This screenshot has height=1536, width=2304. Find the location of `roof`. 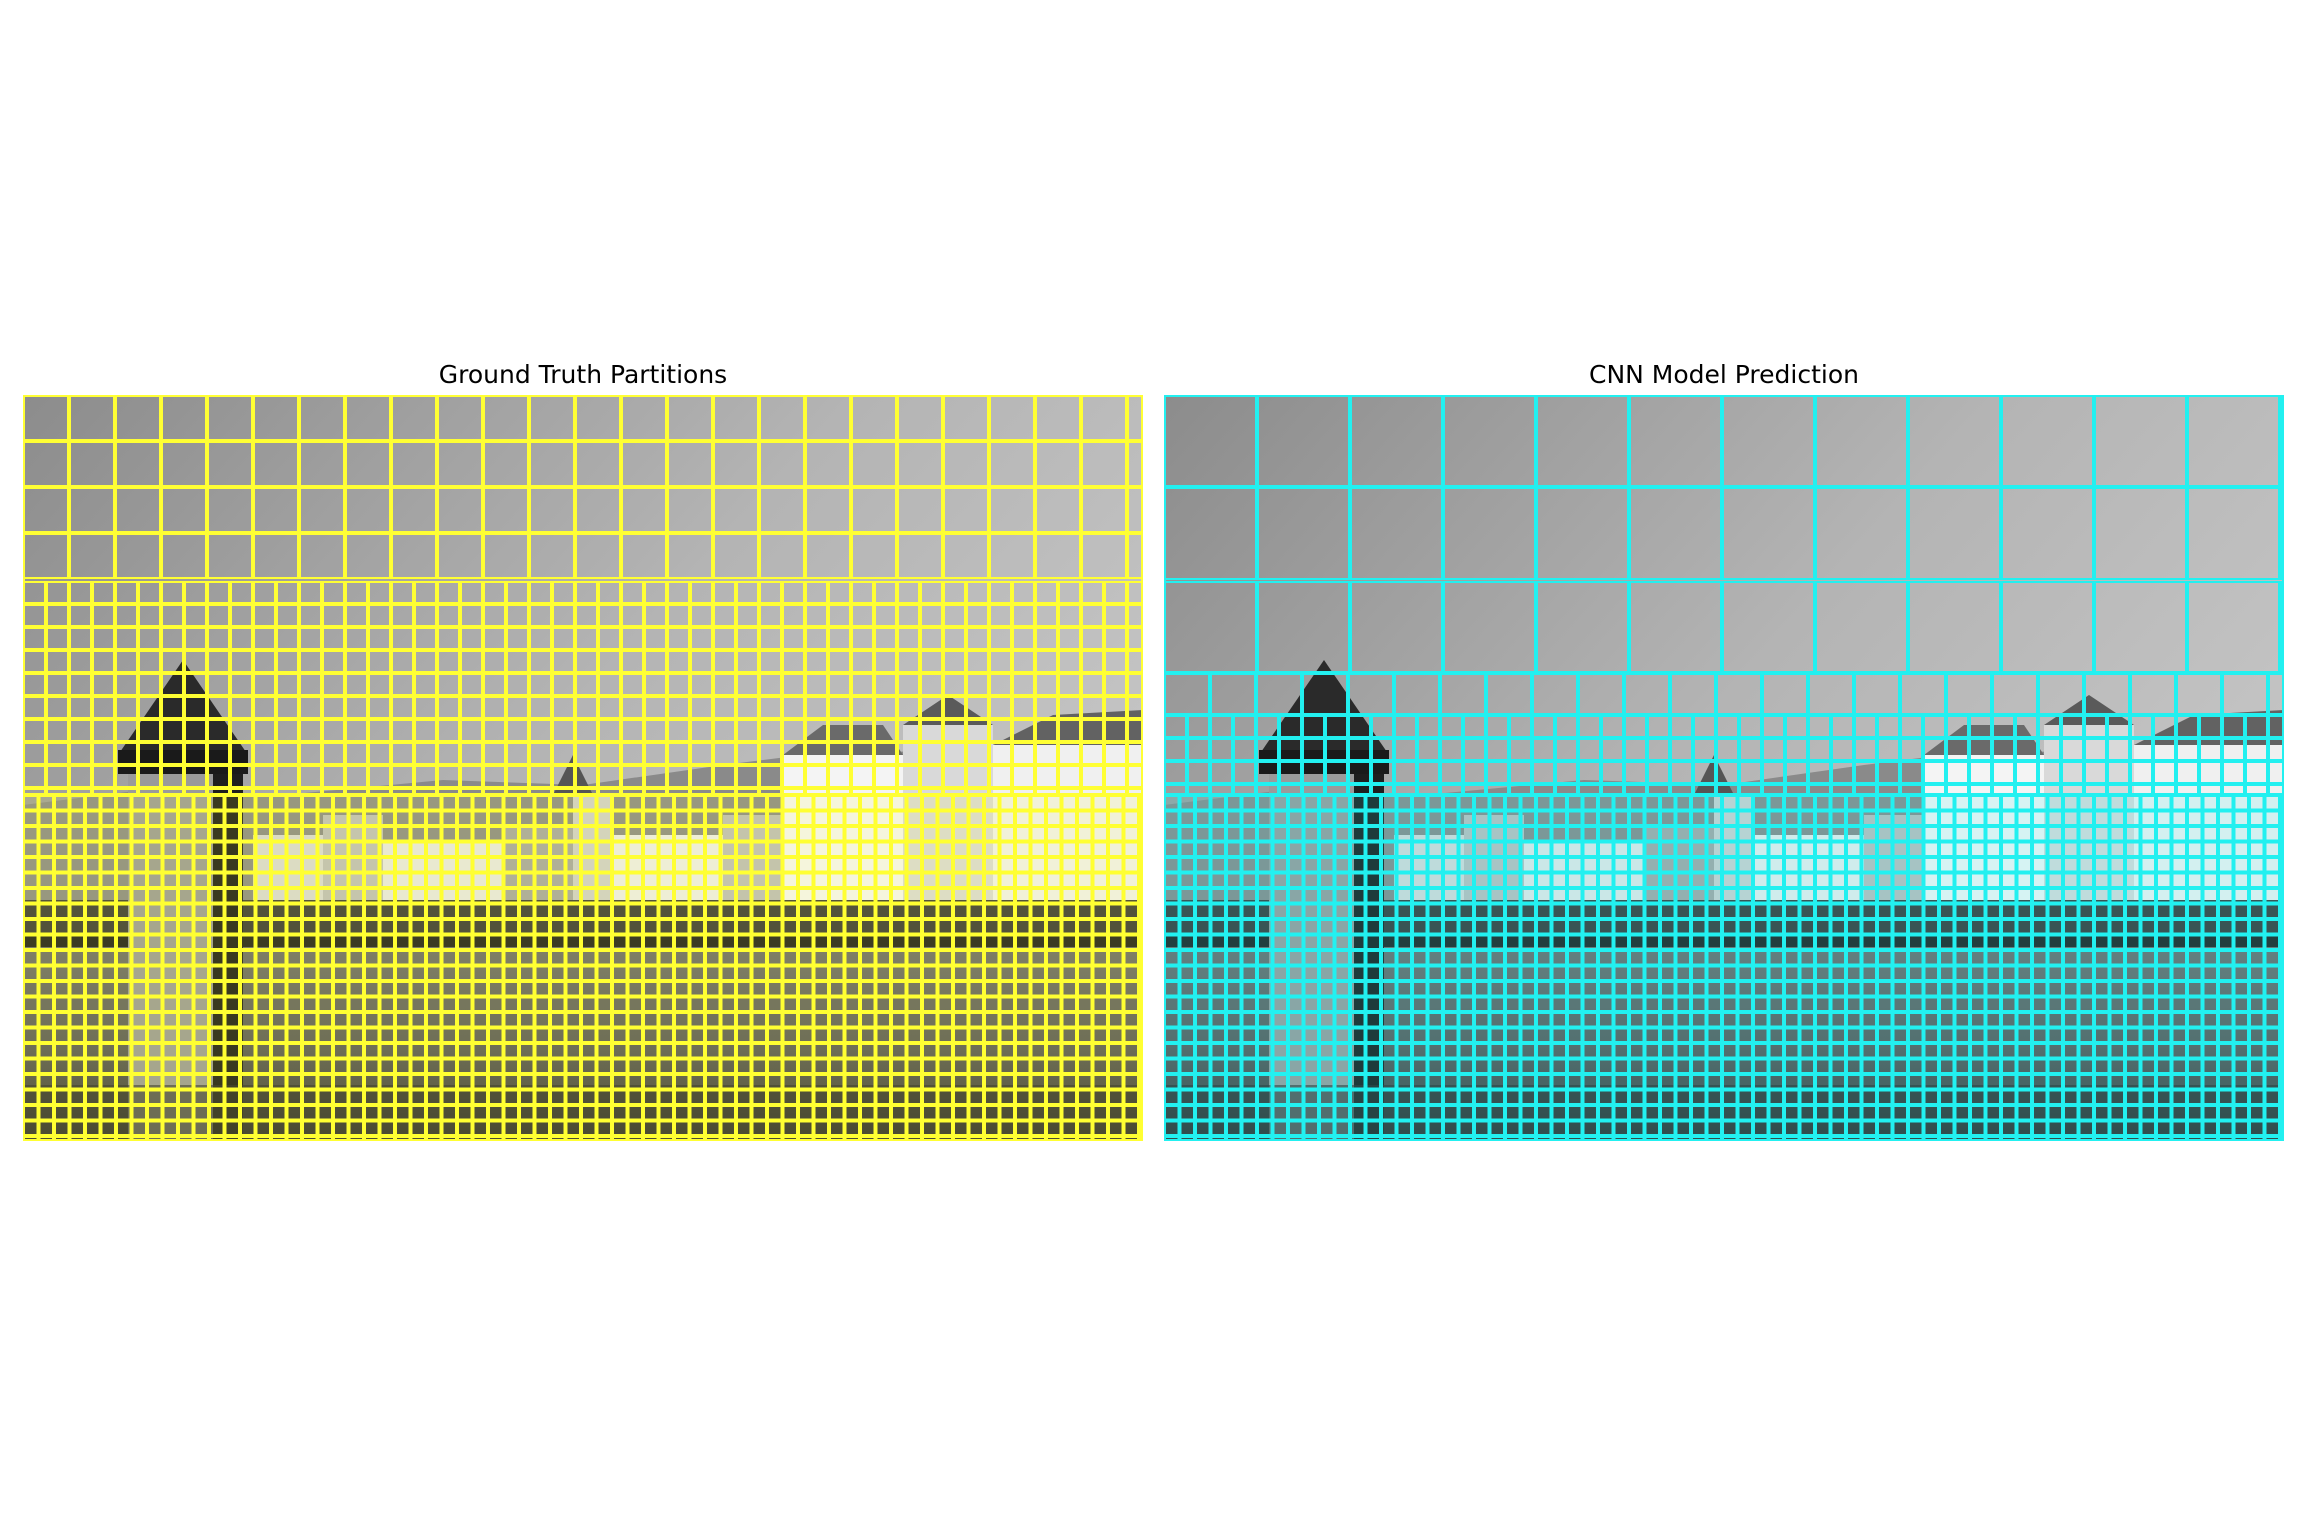

roof is located at coordinates (2089, 710).